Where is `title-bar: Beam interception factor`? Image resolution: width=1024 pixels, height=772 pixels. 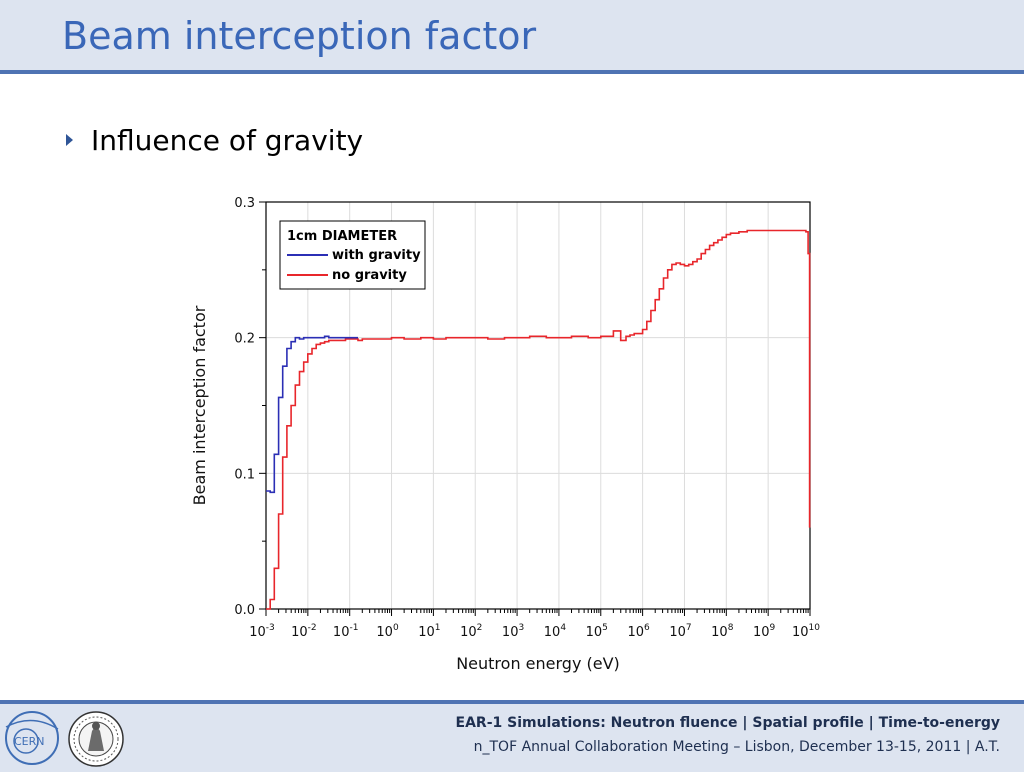
title-bar: Beam interception factor is located at coordinates (512, 37).